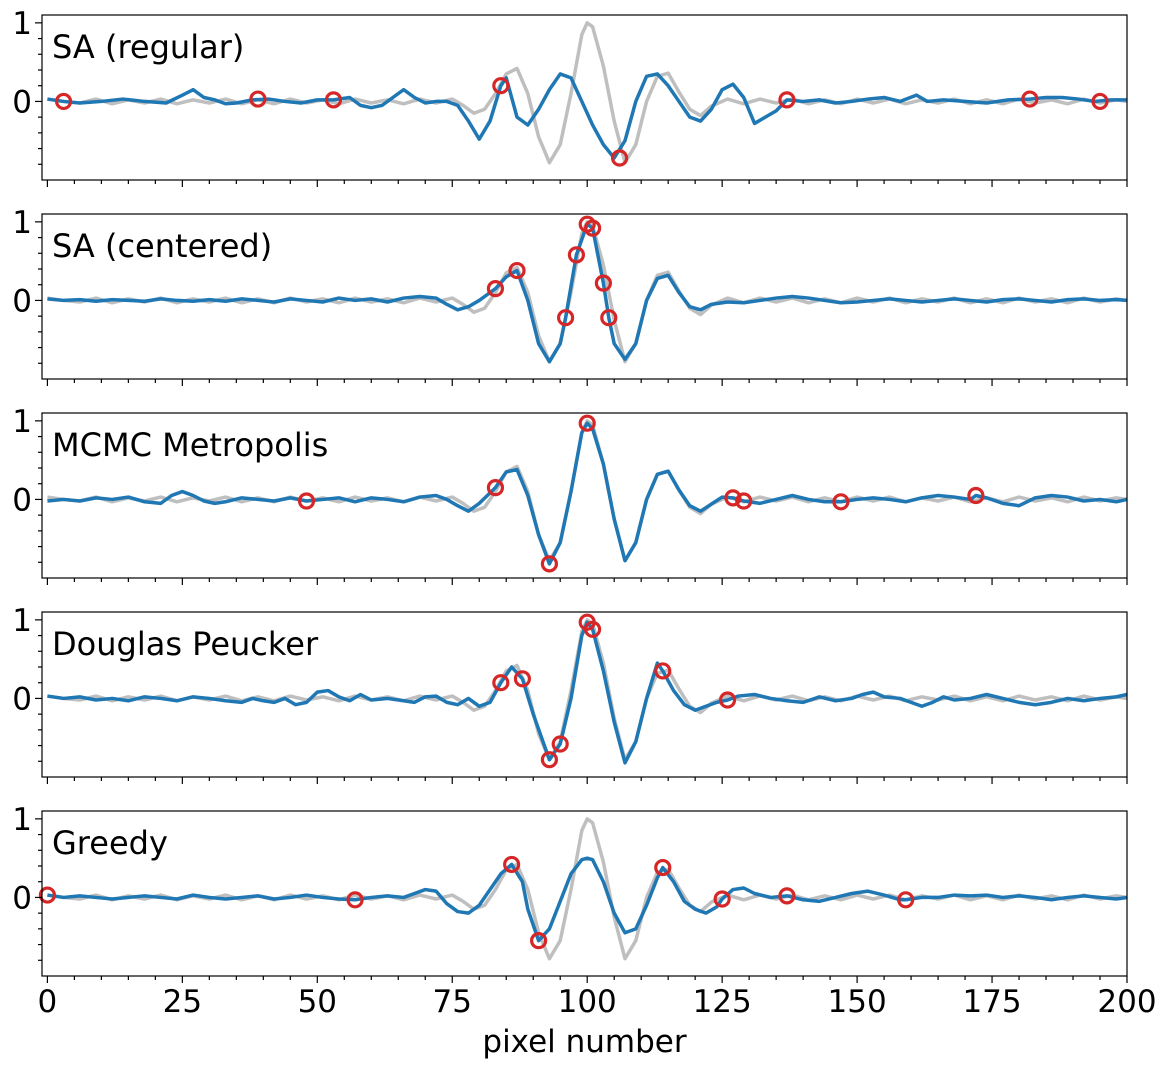 The image size is (1167, 1068). What do you see at coordinates (48, 1002) in the screenshot?
I see `x-tick-label: 0` at bounding box center [48, 1002].